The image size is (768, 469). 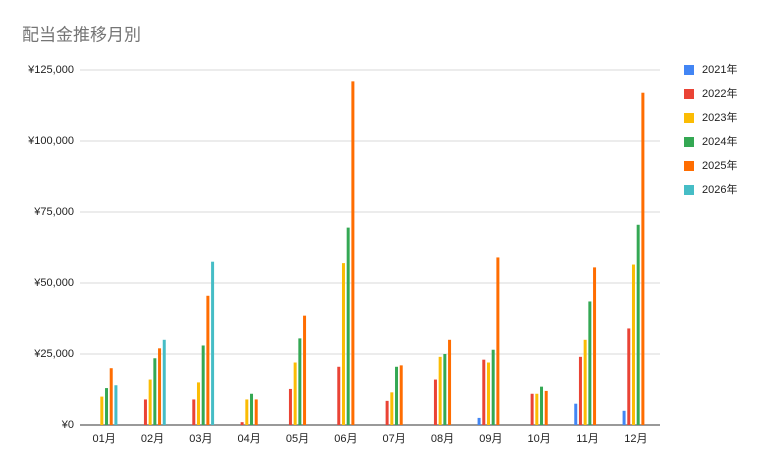 I want to click on chart-title: 配当金推移月別, so click(x=81, y=34).